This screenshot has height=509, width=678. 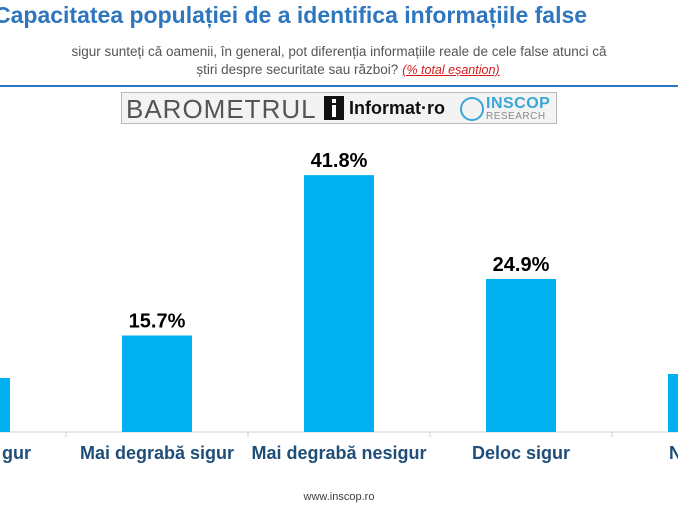 What do you see at coordinates (516, 116) in the screenshot?
I see `inscop-logo-sub: RESEARCH` at bounding box center [516, 116].